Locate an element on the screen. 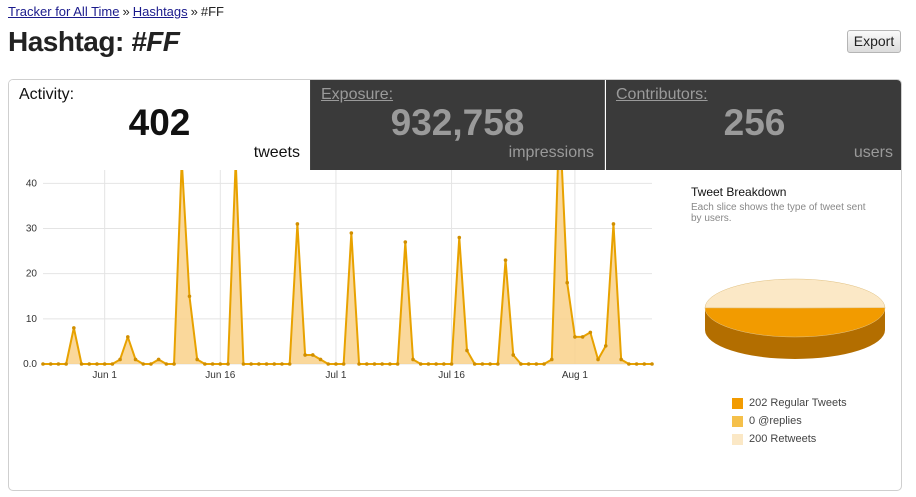 This screenshot has height=497, width=916. tab-contributors: Contributors: 256 users is located at coordinates (753, 125).